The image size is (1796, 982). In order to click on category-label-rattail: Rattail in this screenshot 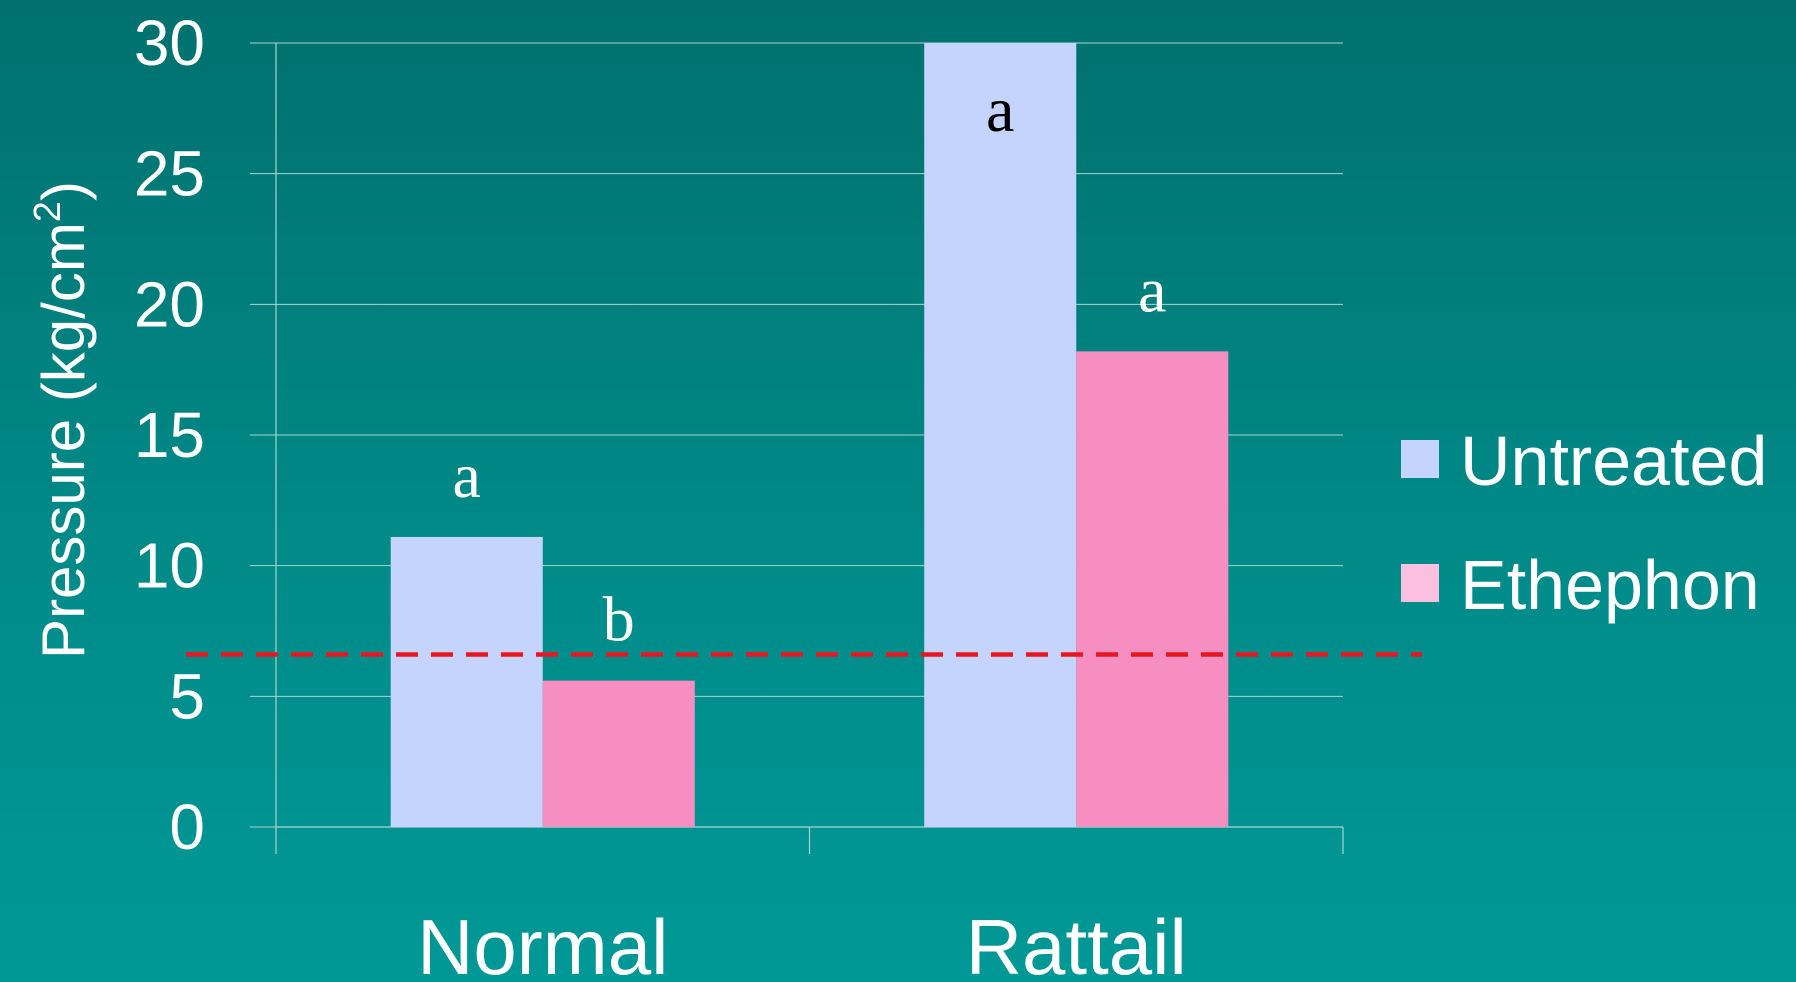, I will do `click(1076, 942)`.